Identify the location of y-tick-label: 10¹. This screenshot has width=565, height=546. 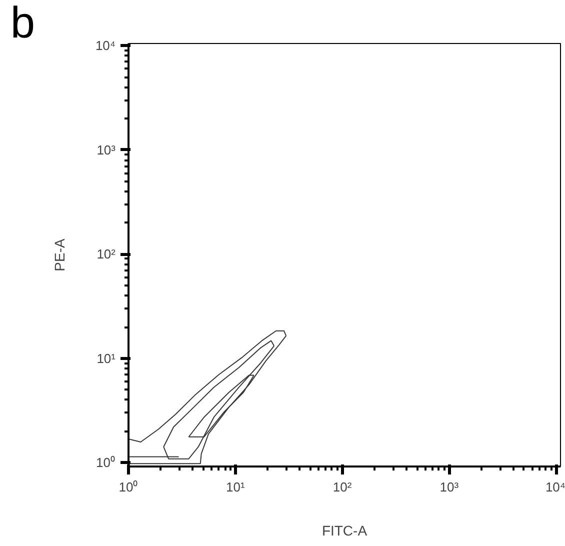
(106, 358).